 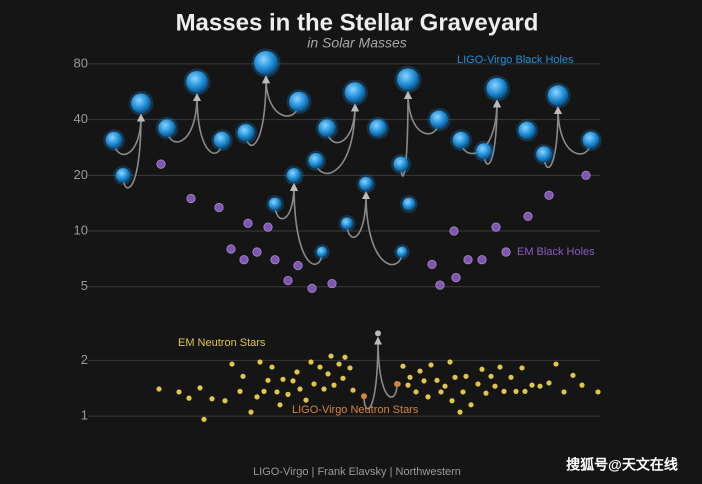 I want to click on chart-title: Masses in the Stellar Graveyard, so click(x=357, y=22).